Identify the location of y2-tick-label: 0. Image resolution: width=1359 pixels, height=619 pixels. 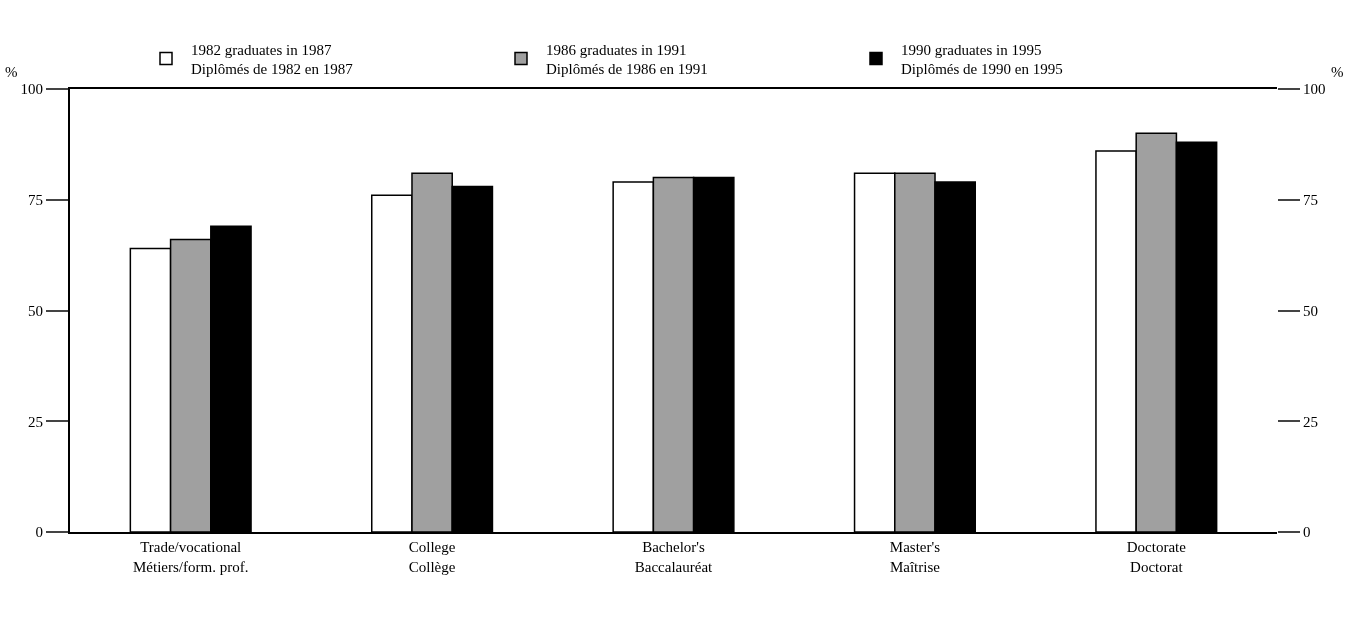
(1307, 532).